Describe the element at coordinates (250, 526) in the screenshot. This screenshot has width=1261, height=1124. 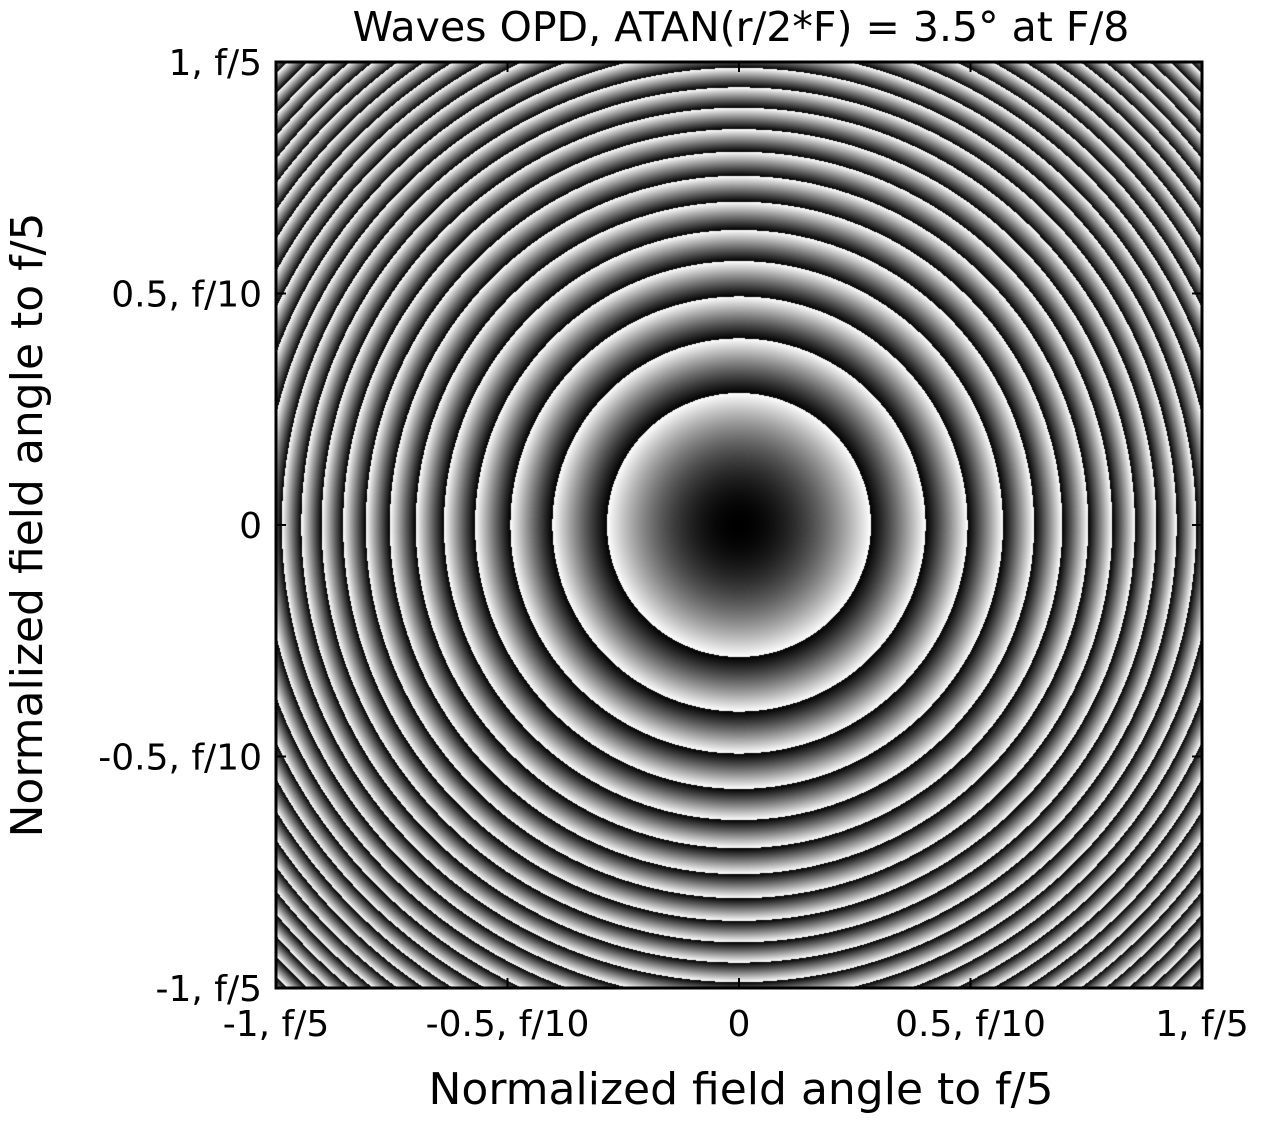
I see `y-tick-label: 0` at that location.